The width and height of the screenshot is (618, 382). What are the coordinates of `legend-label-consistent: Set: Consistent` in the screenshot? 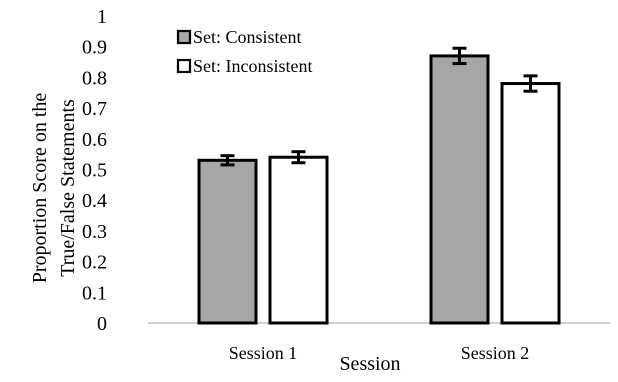 It's located at (247, 37).